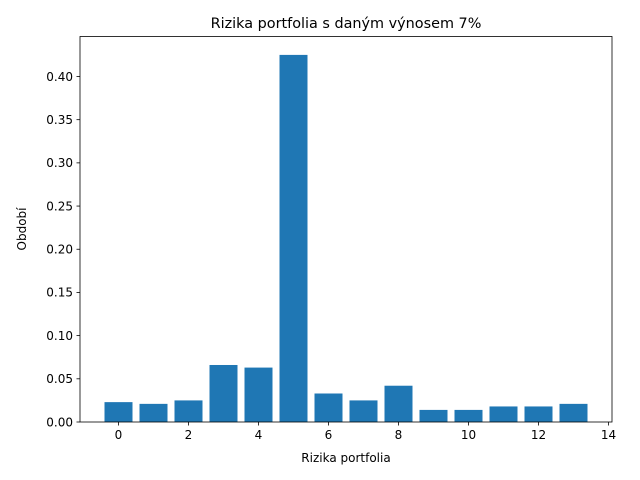  I want to click on y-axis-ticks: 0.00 0.05 0.10 0.15 0.20 0.25 0.30 0.35 0.40, so click(63, 249).